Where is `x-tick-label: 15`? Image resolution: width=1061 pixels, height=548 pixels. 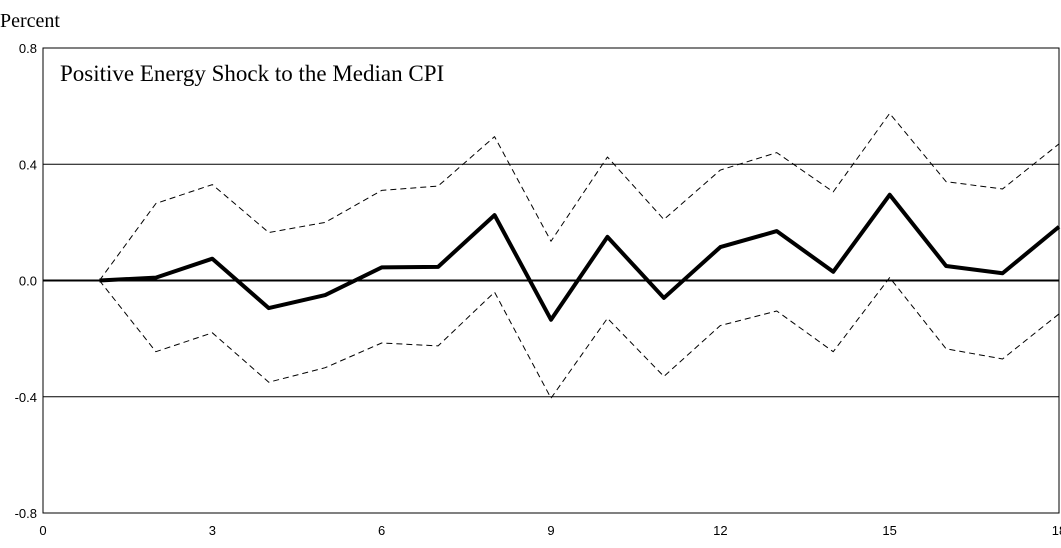 x-tick-label: 15 is located at coordinates (889, 530).